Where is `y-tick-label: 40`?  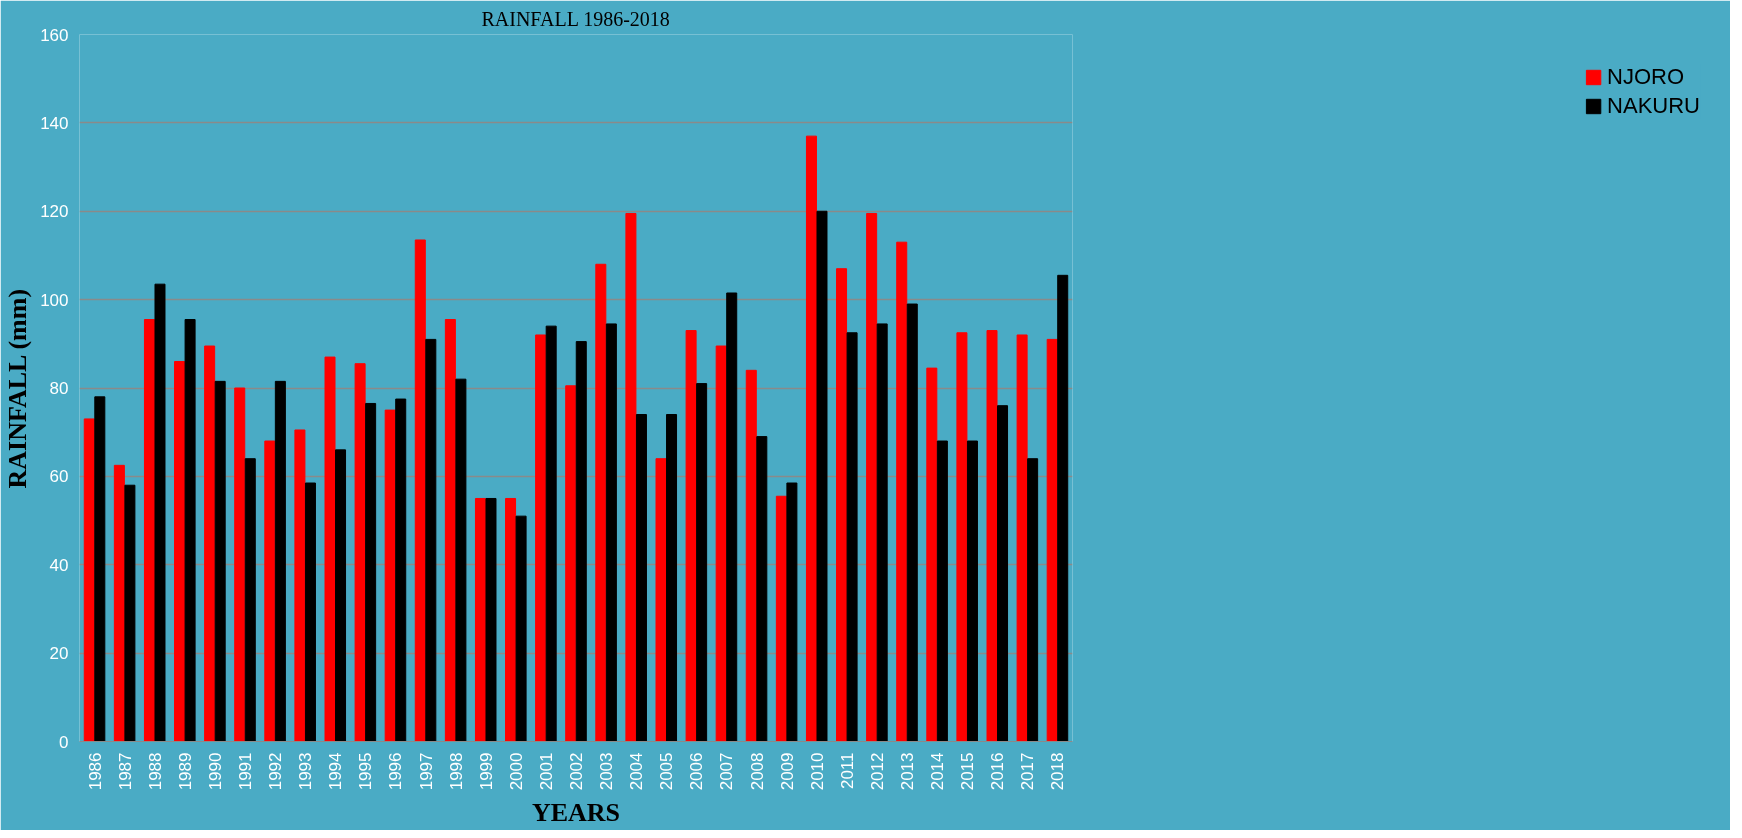 y-tick-label: 40 is located at coordinates (59, 565).